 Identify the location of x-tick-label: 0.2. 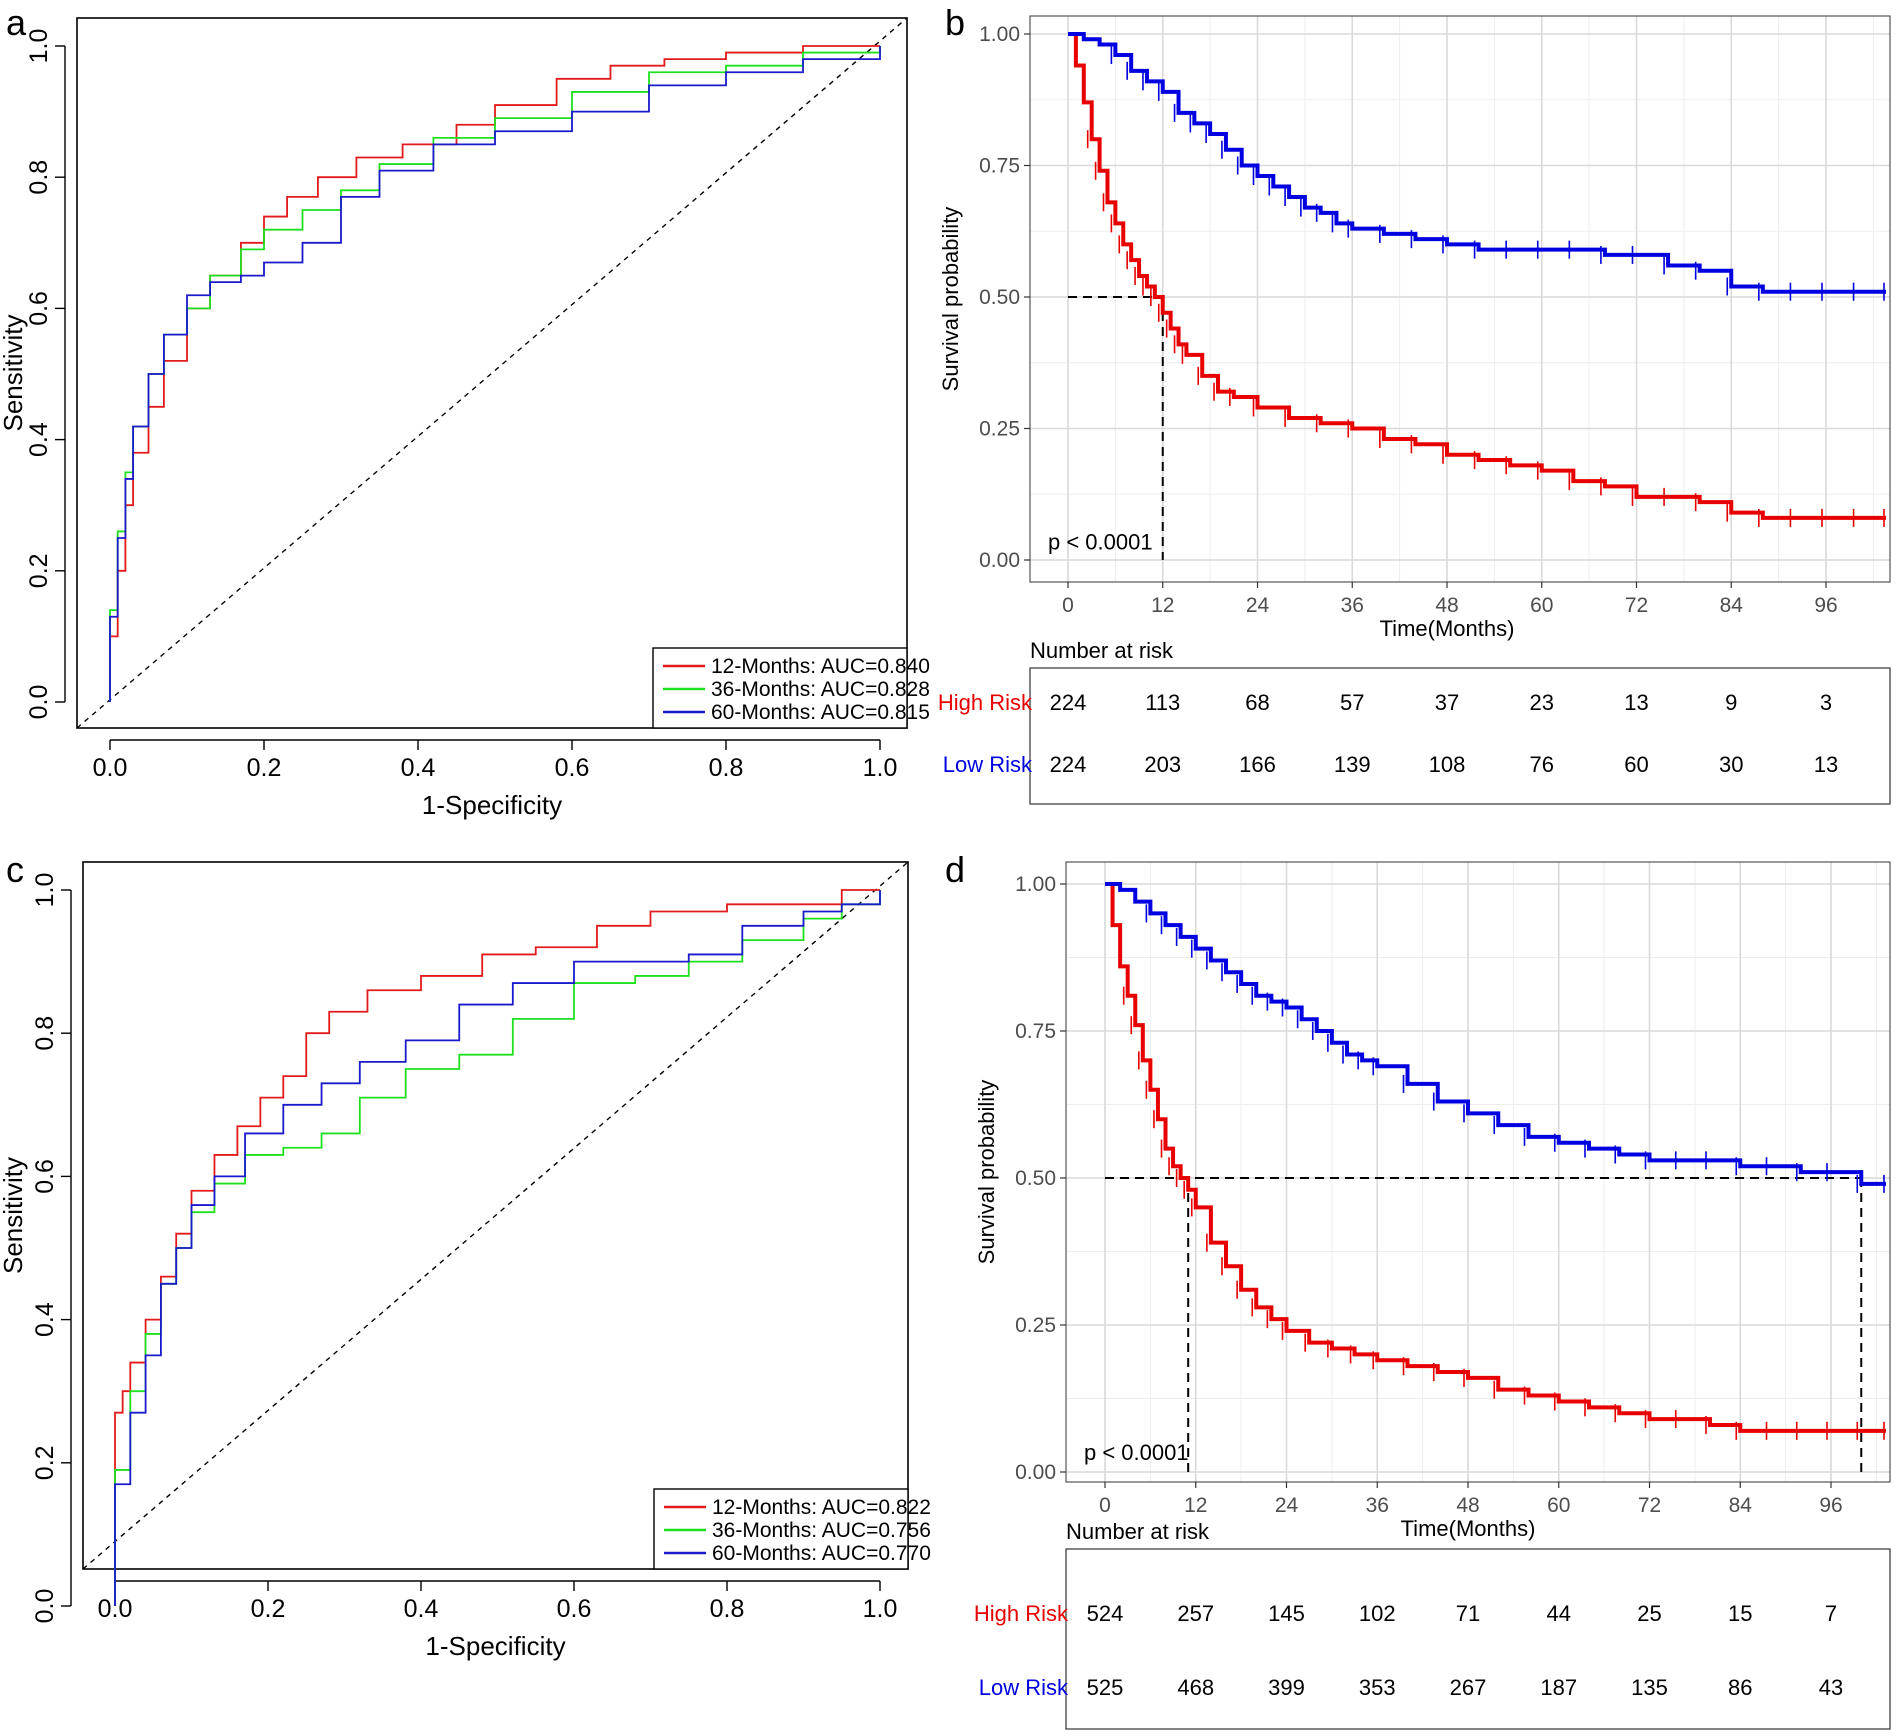
(268, 1609).